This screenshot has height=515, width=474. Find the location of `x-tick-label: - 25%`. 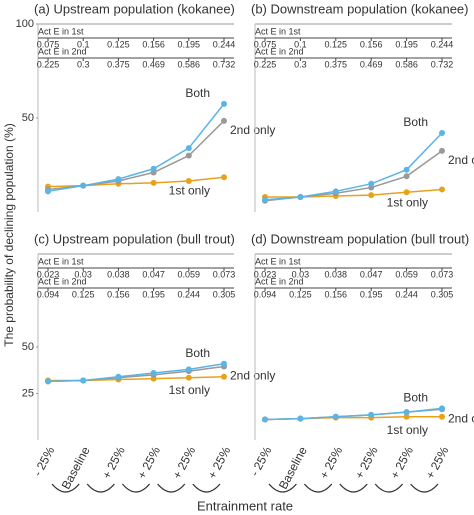

x-tick-label: - 25% is located at coordinates (43, 461).